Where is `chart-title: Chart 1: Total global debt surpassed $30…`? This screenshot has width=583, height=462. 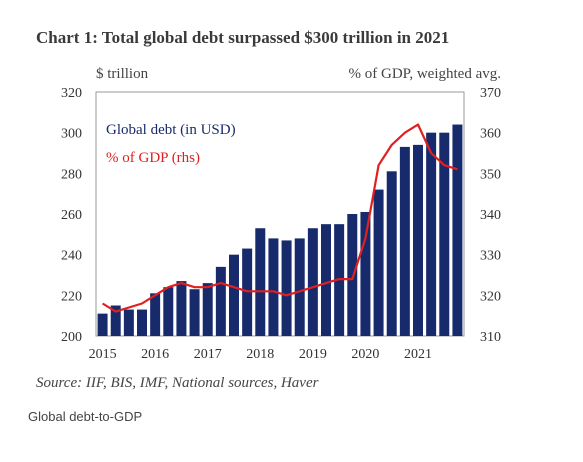 chart-title: Chart 1: Total global debt surpassed $30… is located at coordinates (243, 37).